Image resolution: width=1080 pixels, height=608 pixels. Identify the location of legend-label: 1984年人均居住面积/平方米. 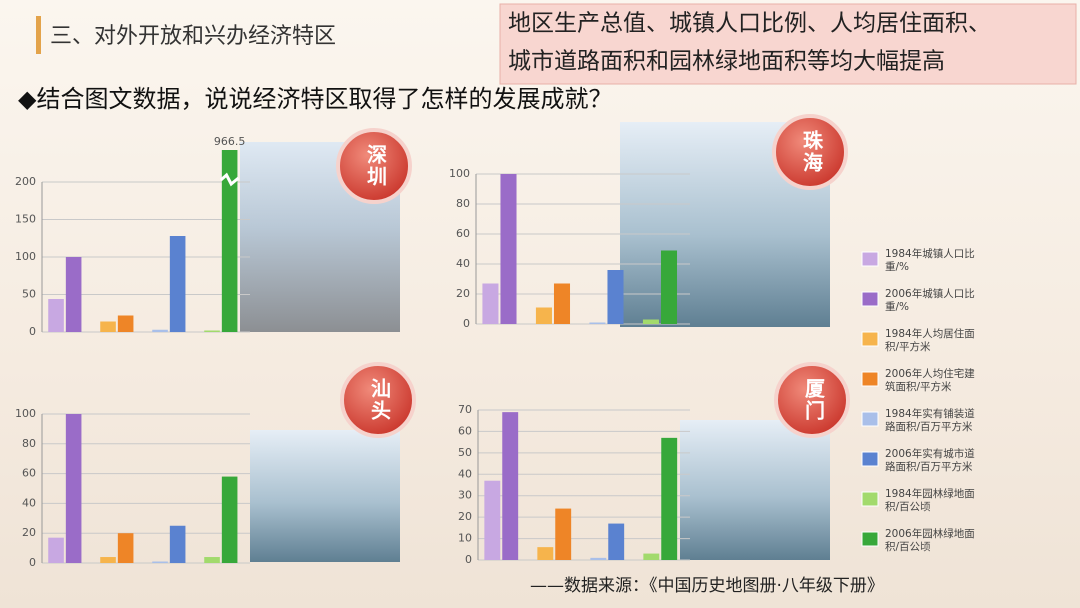
(930, 340).